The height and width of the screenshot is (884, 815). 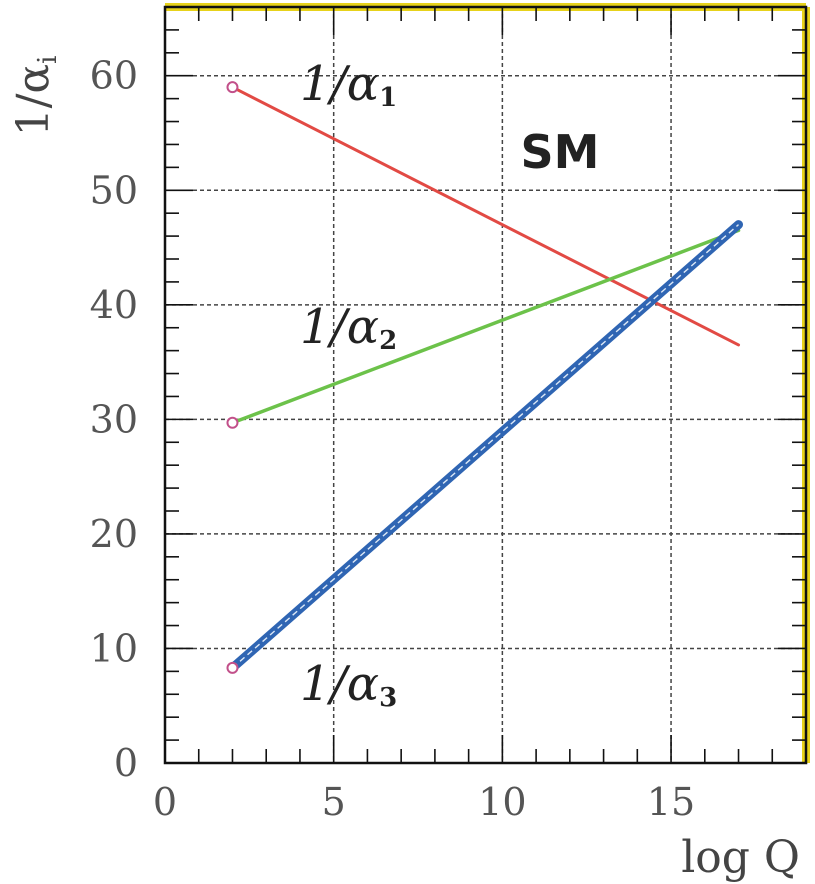 What do you see at coordinates (388, 341) in the screenshot?
I see `series-label-sub: 2` at bounding box center [388, 341].